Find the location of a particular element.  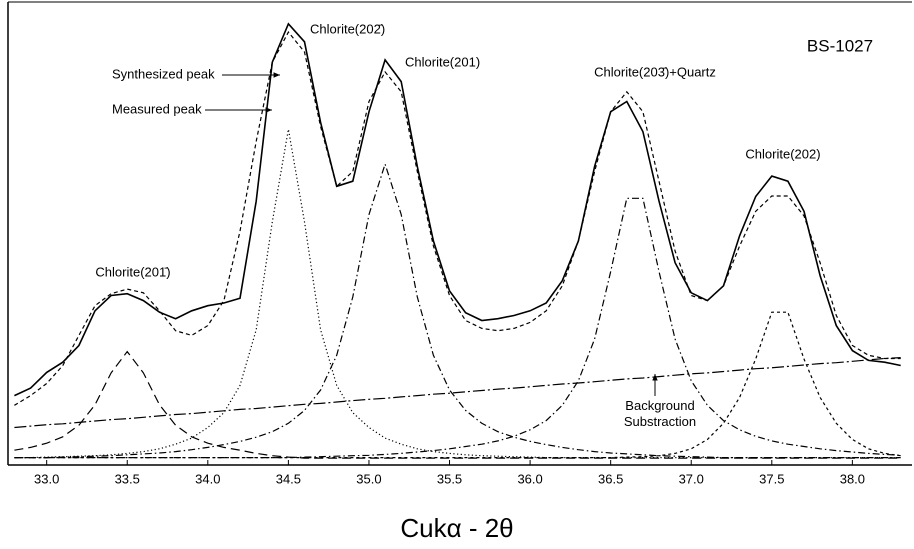

series-note: Background Substraction is located at coordinates (660, 413).